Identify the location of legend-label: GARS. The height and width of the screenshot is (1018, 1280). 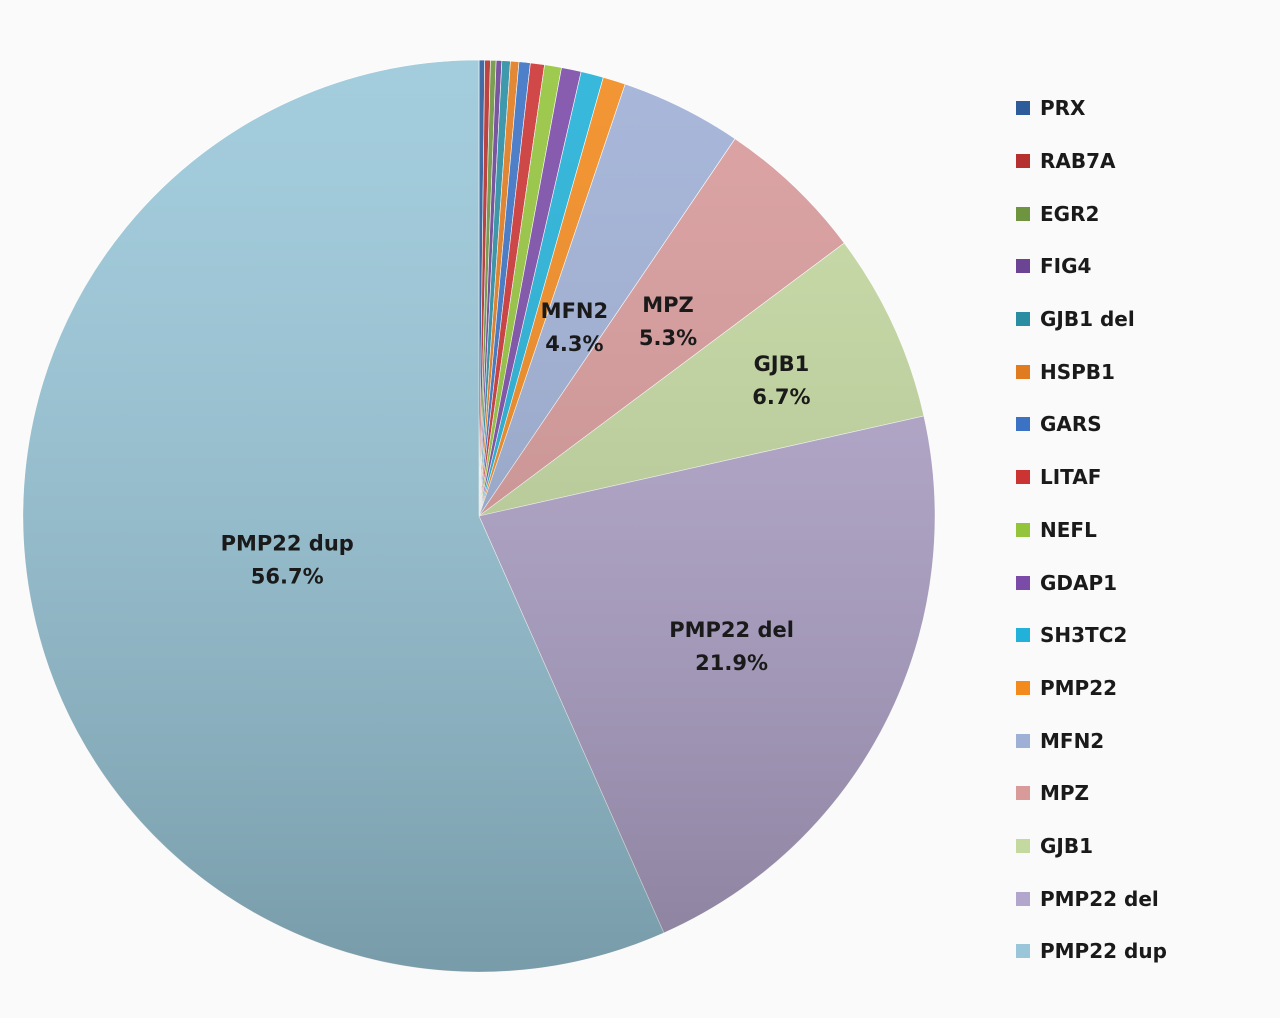
(1071, 424).